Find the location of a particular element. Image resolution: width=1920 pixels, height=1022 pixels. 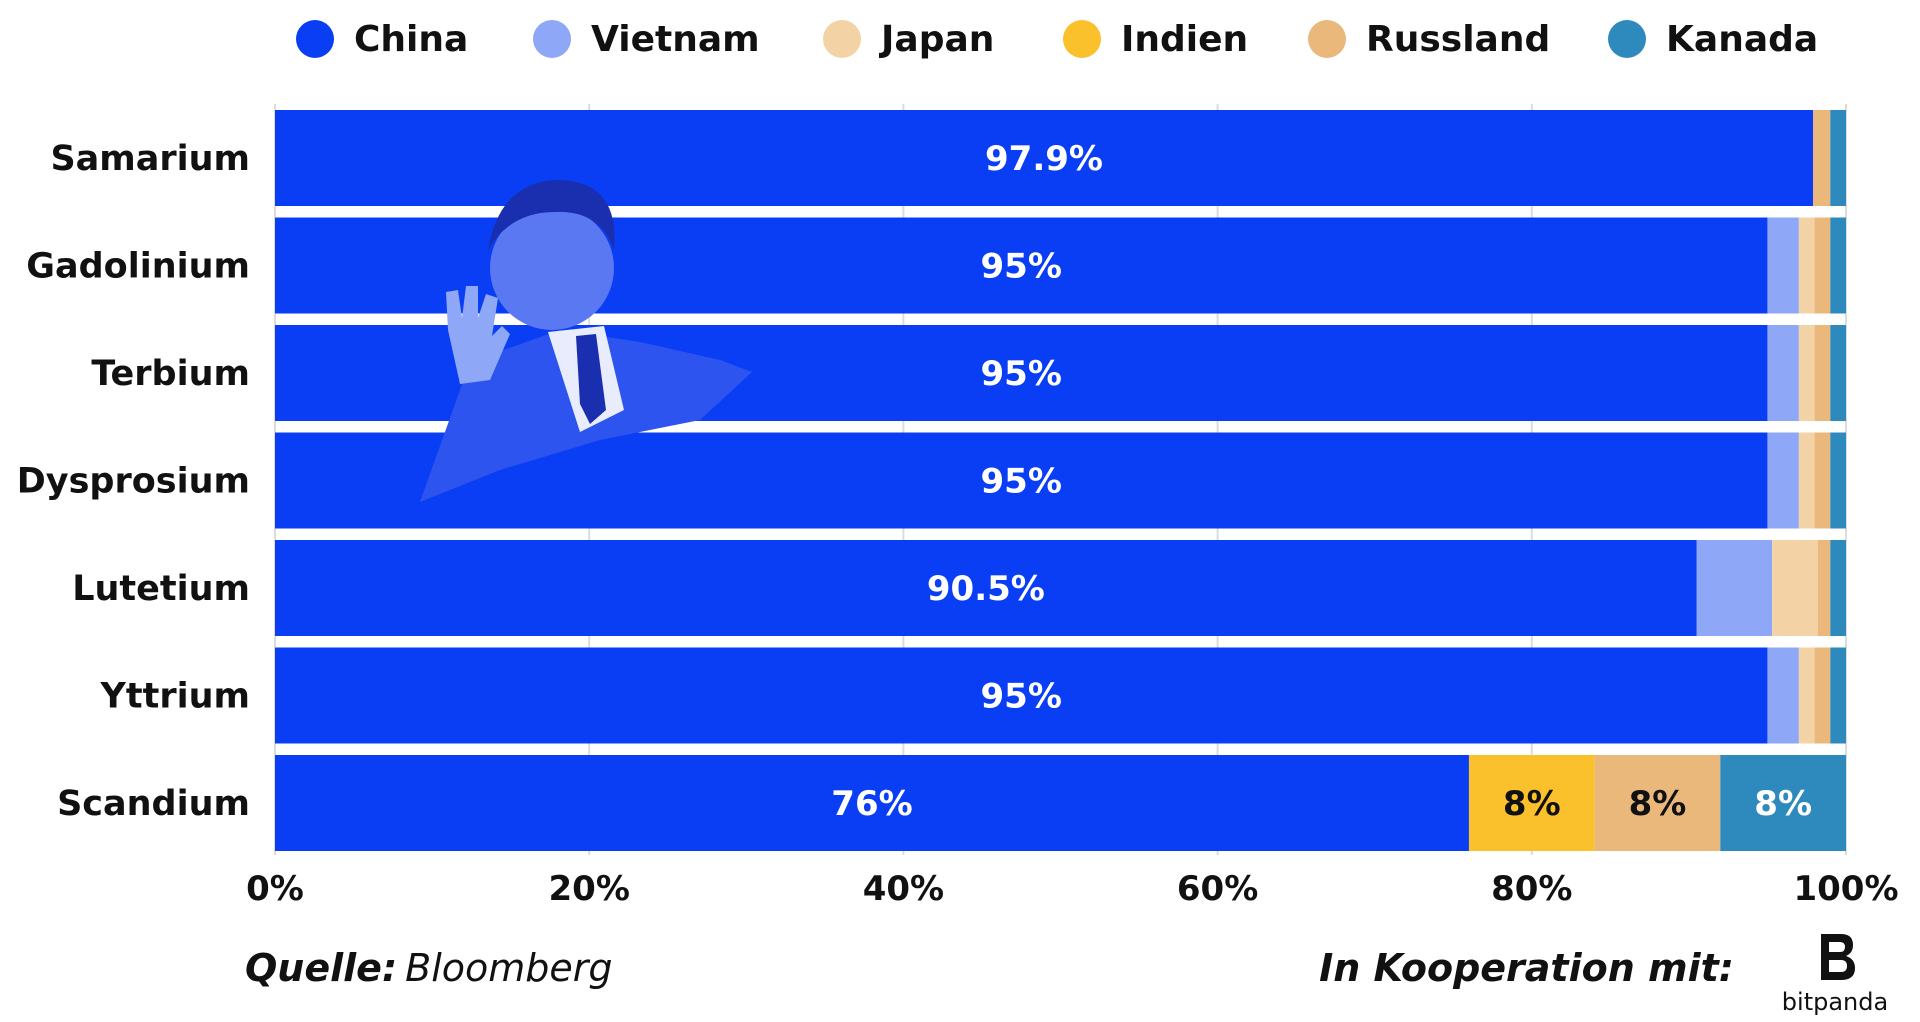

category-label: Terbium is located at coordinates (170, 374).